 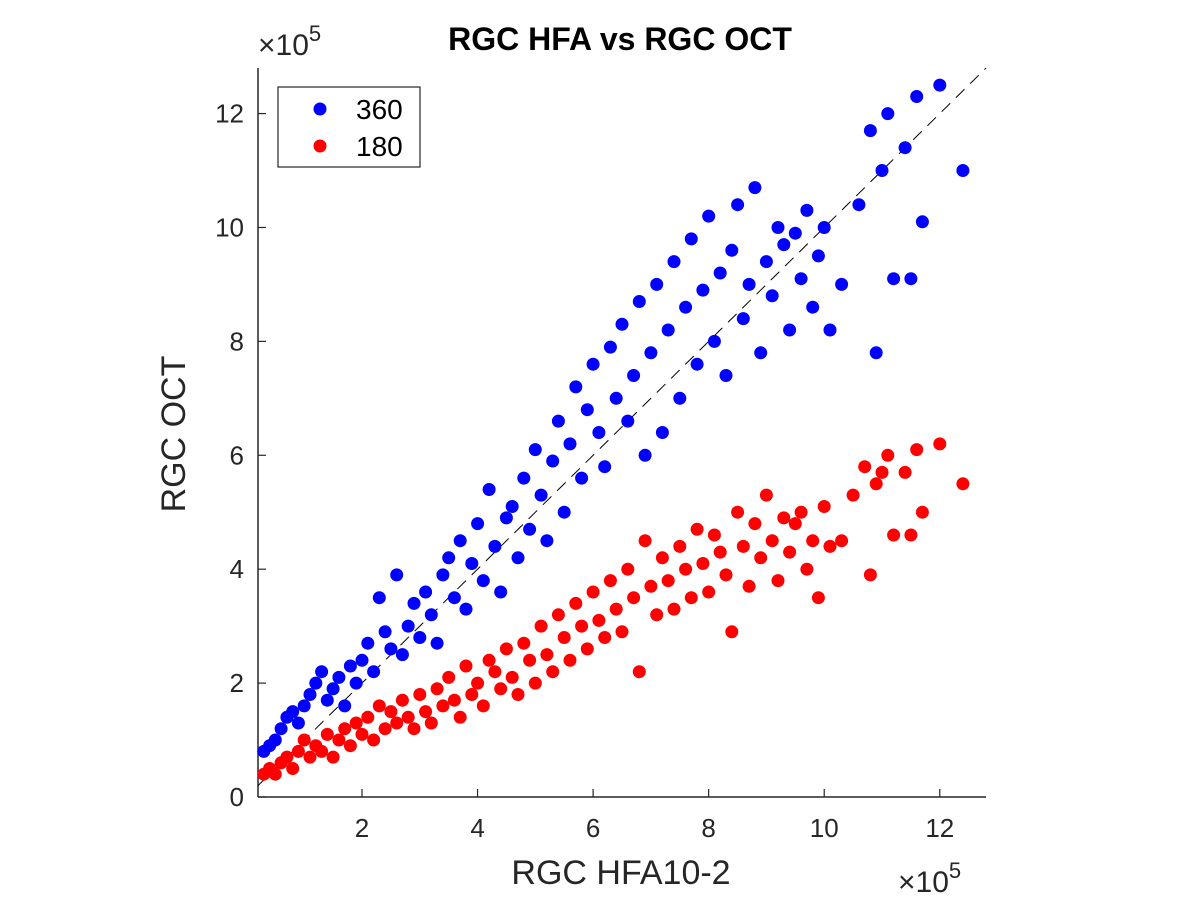 I want to click on y-axis-multiplier: ×10⁵, so click(x=289, y=41).